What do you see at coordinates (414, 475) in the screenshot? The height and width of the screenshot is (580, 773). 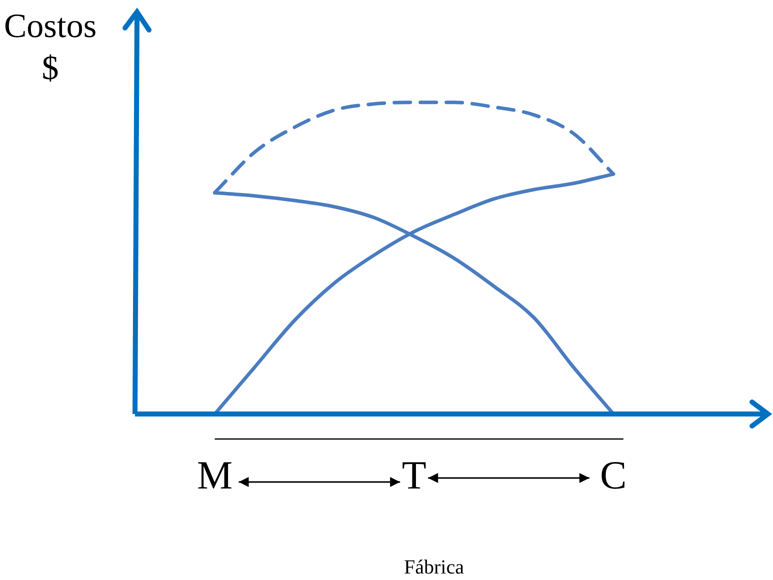 I see `x-tick-label: T` at bounding box center [414, 475].